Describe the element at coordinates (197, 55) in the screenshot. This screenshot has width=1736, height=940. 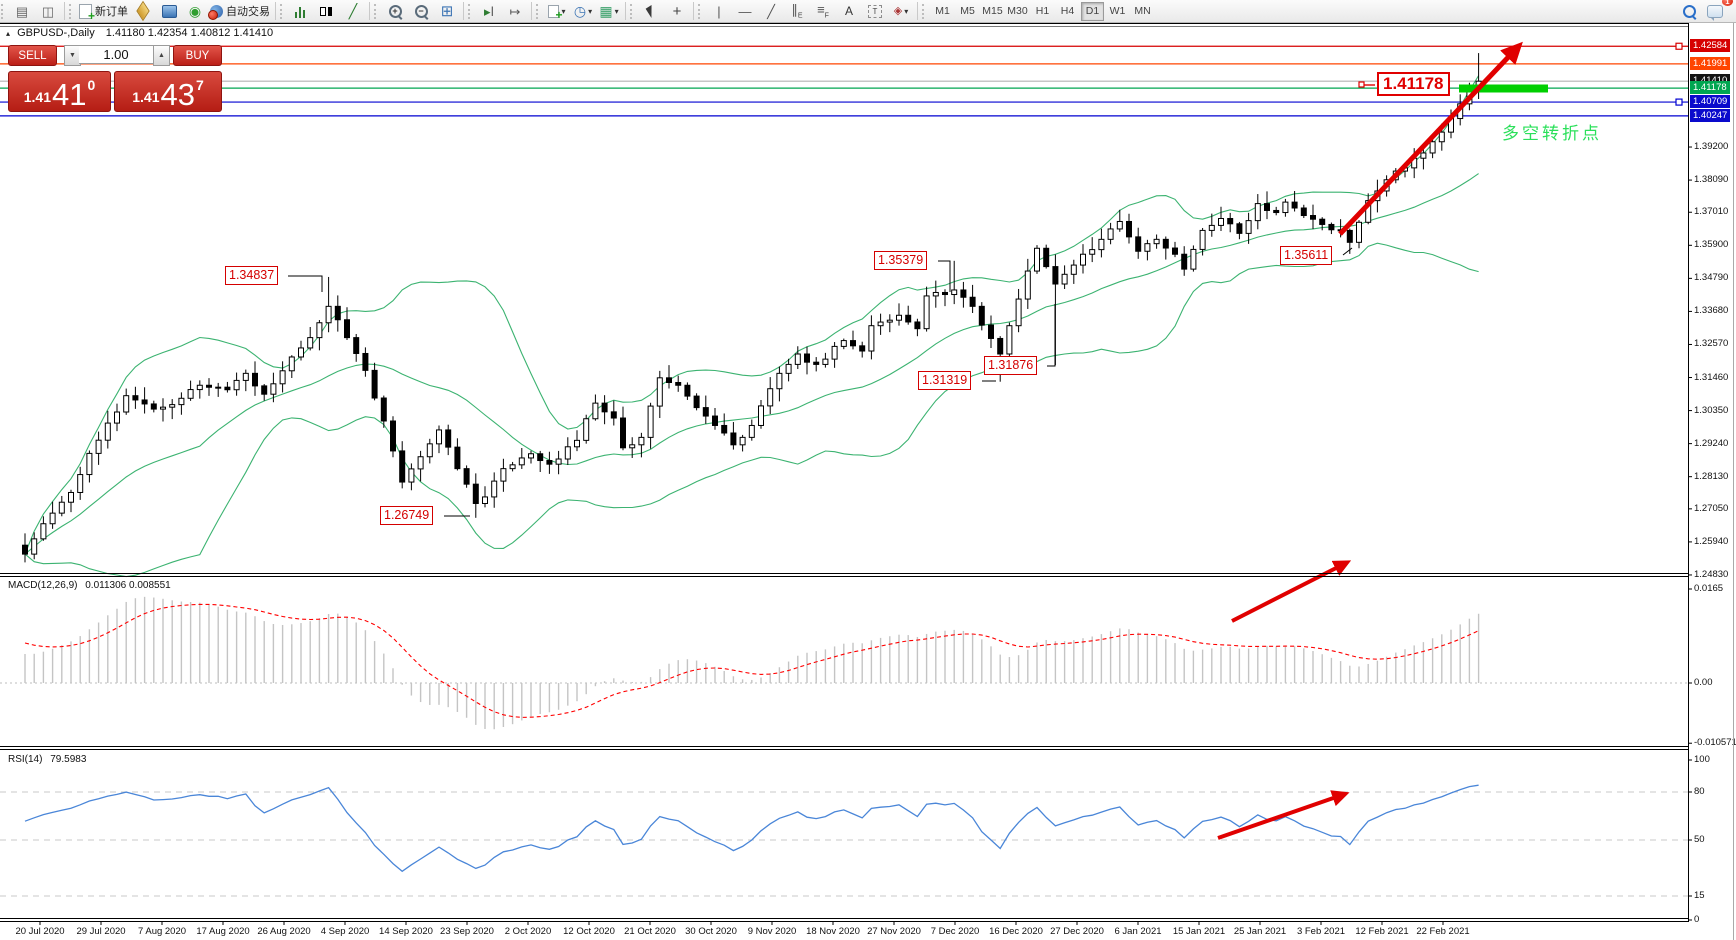
I see `buy-button: BUY` at that location.